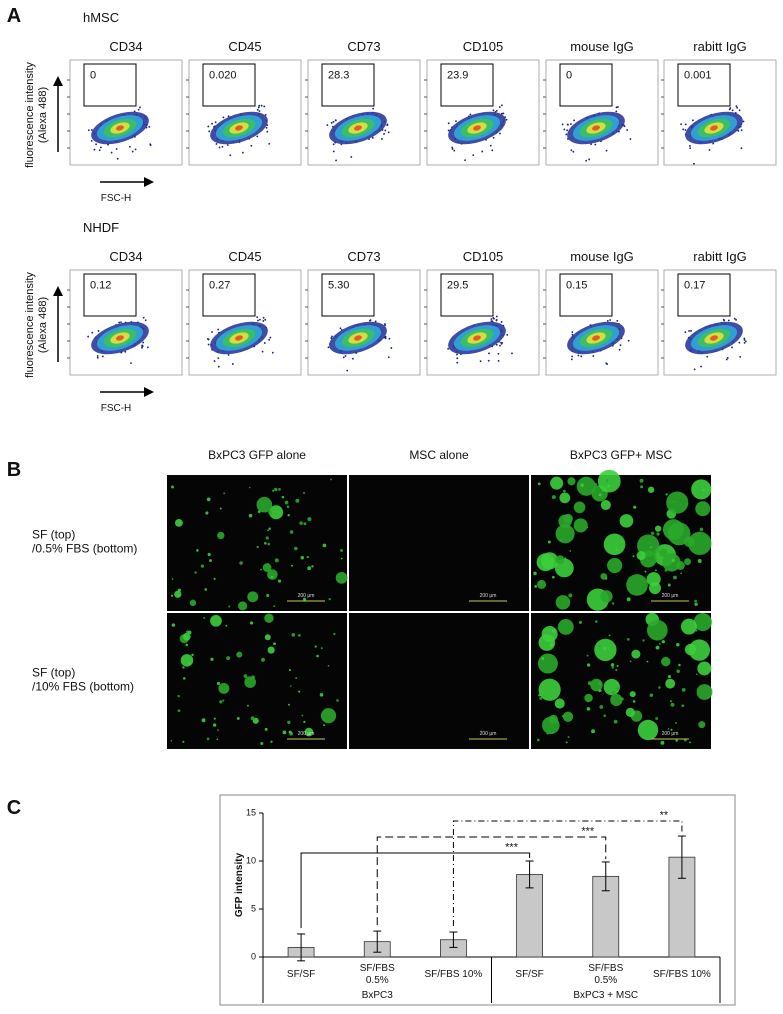 The height and width of the screenshot is (1014, 783). What do you see at coordinates (245, 47) in the screenshot?
I see `column-title: CD45` at bounding box center [245, 47].